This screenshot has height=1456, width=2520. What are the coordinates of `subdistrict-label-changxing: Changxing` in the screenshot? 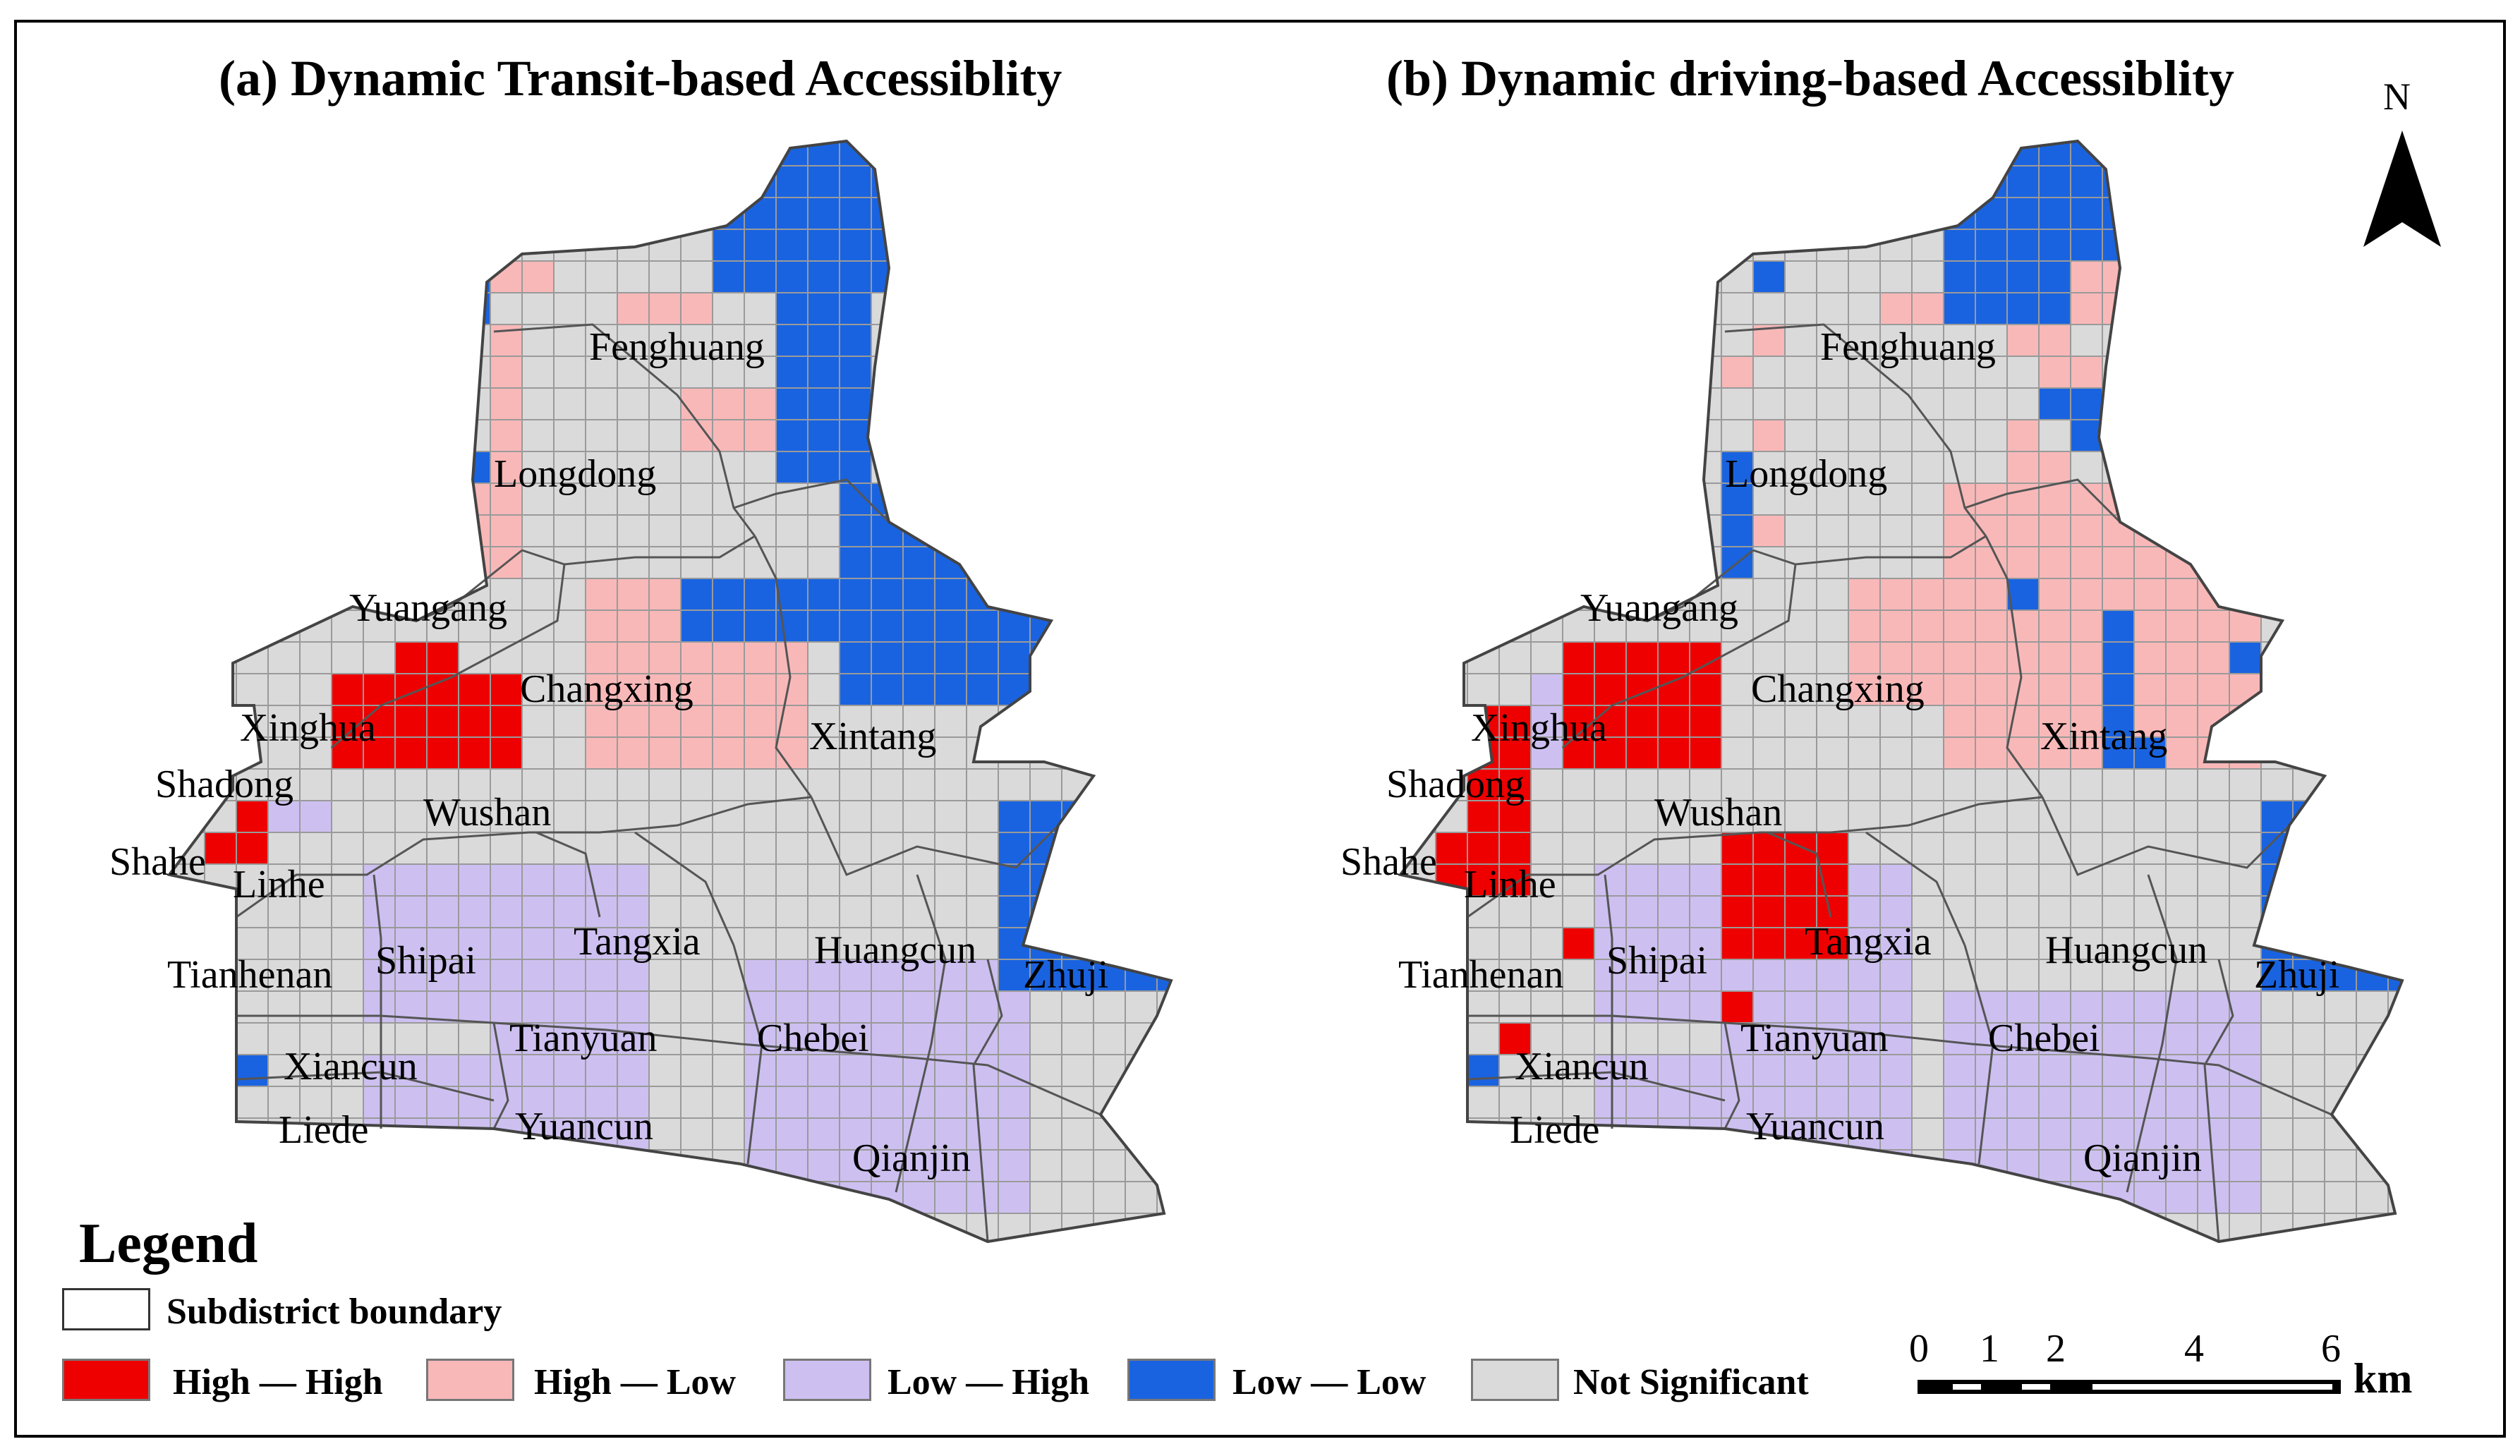 It's located at (1838, 689).